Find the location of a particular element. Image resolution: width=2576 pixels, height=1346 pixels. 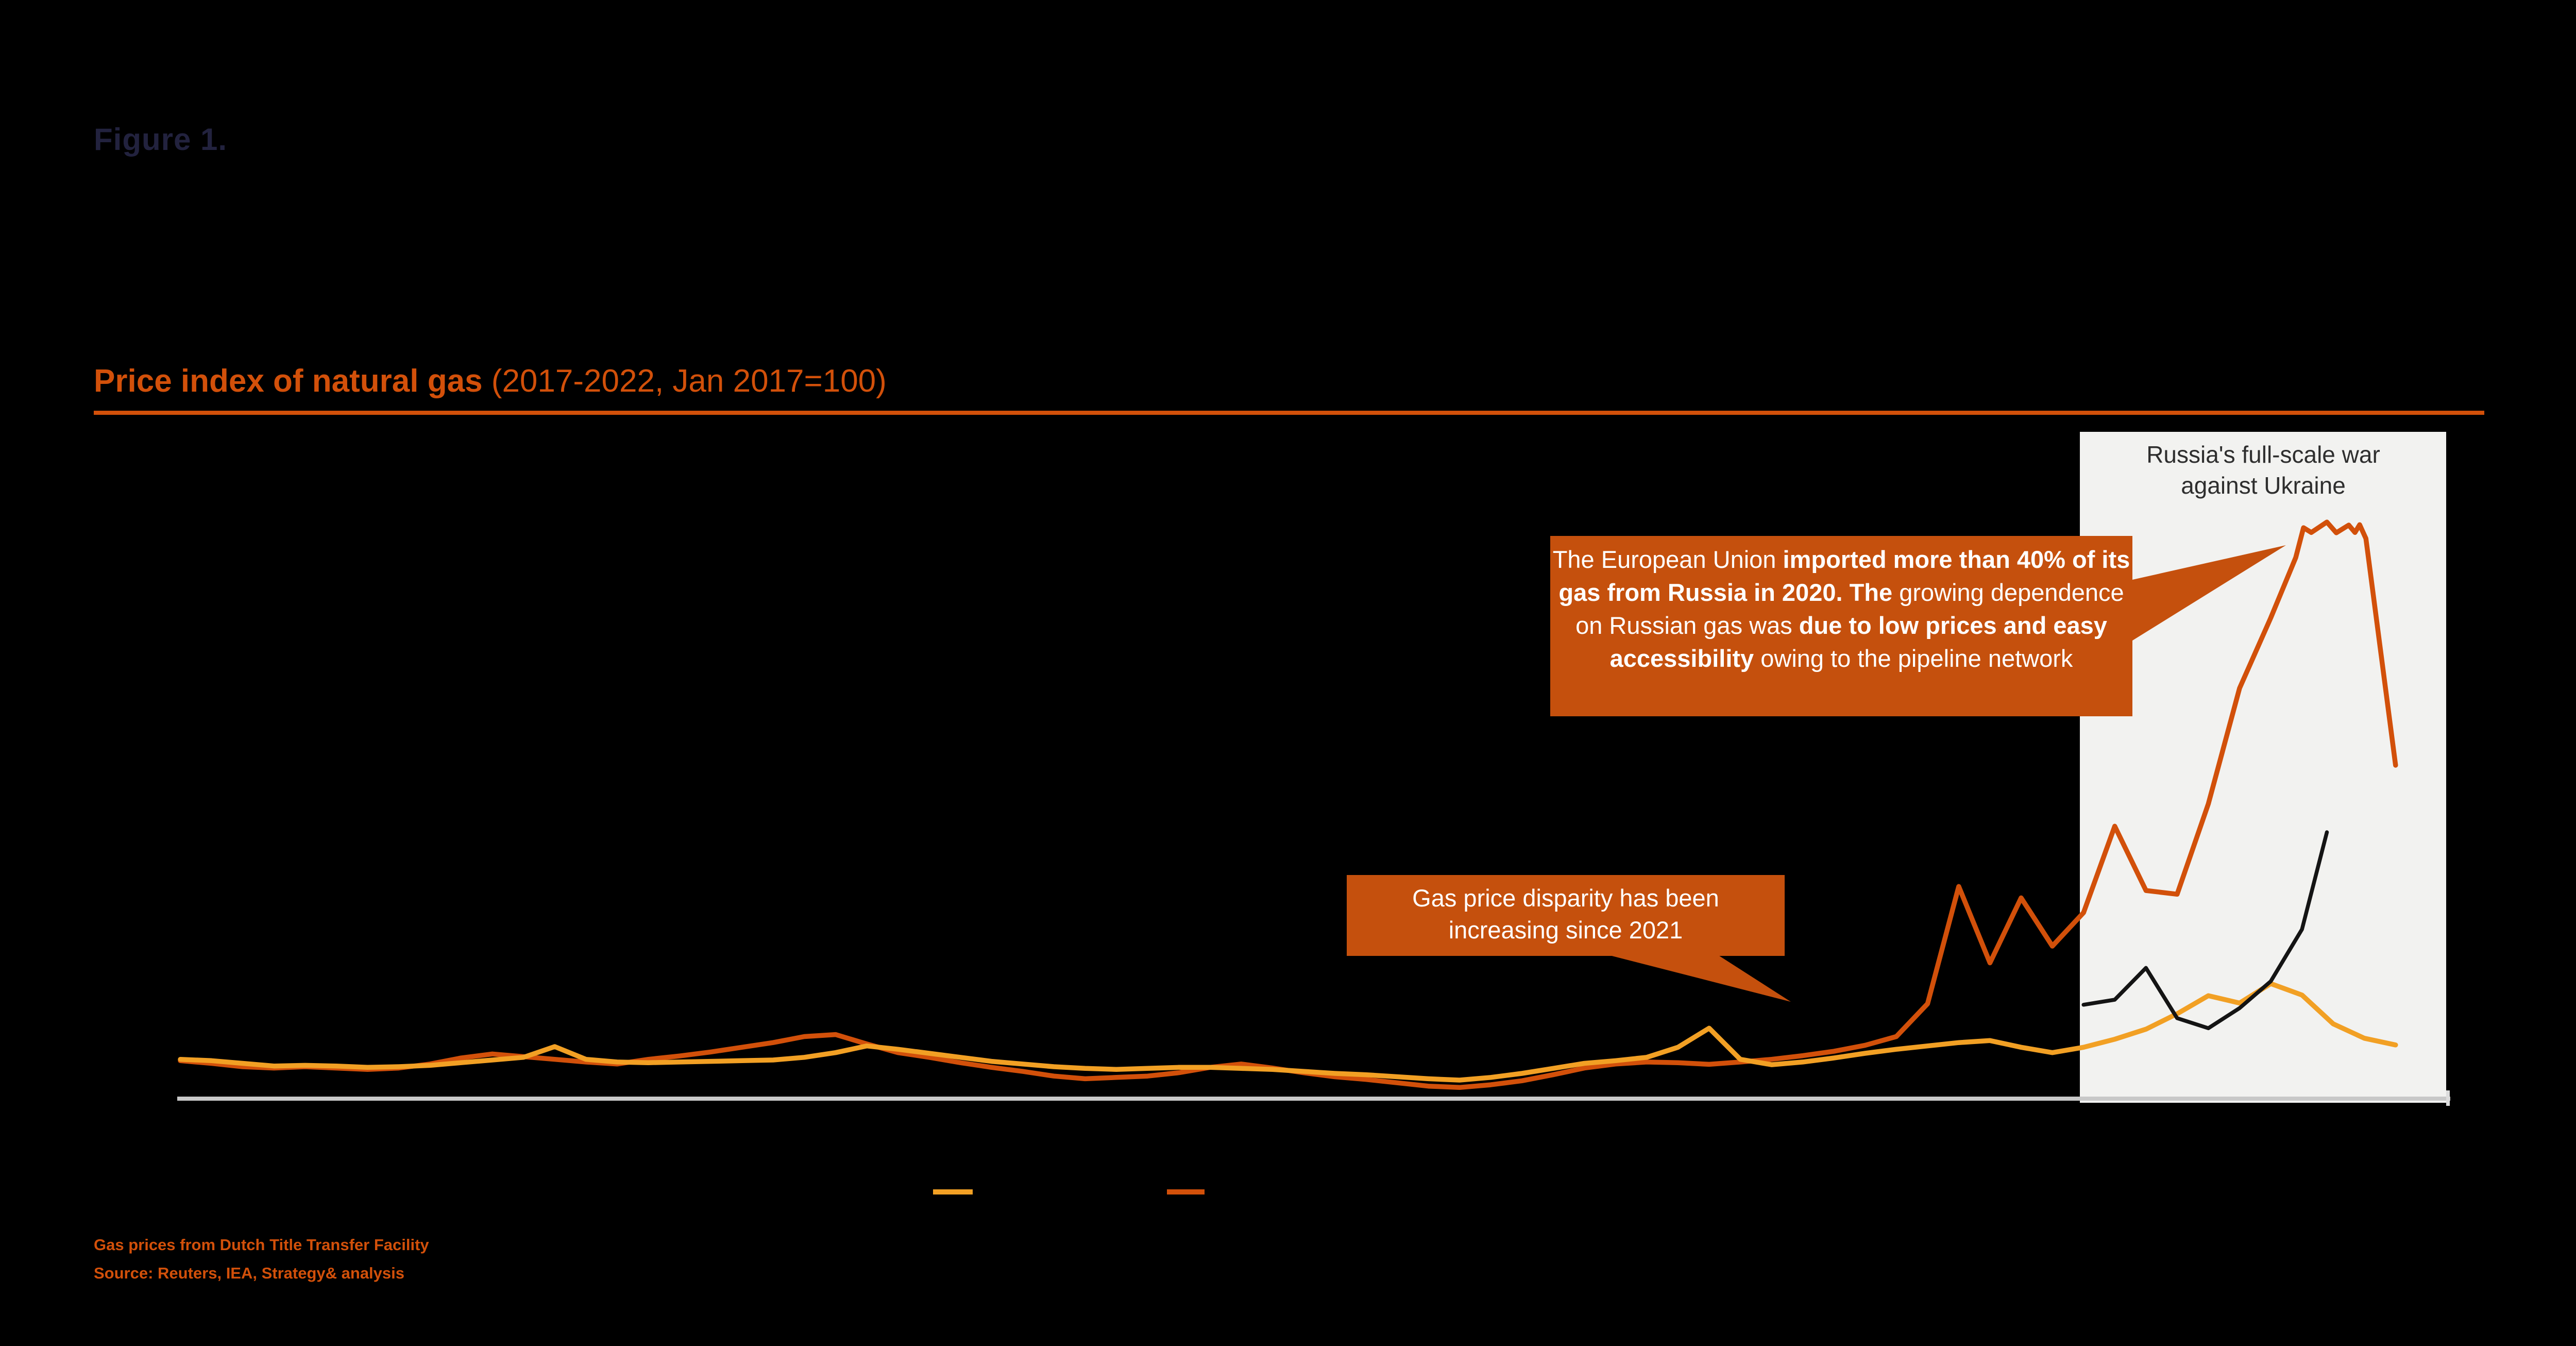

eu-callout-text-segment: owing to the pipeline network is located at coordinates (1916, 658).